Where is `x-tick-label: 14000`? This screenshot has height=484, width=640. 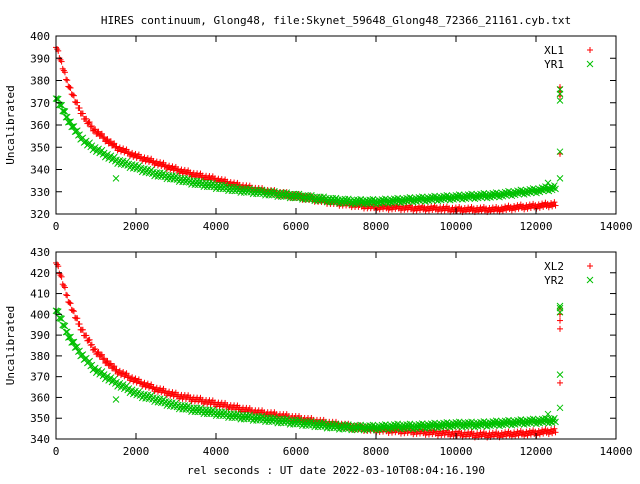
x-tick-label: 14000 is located at coordinates (615, 226).